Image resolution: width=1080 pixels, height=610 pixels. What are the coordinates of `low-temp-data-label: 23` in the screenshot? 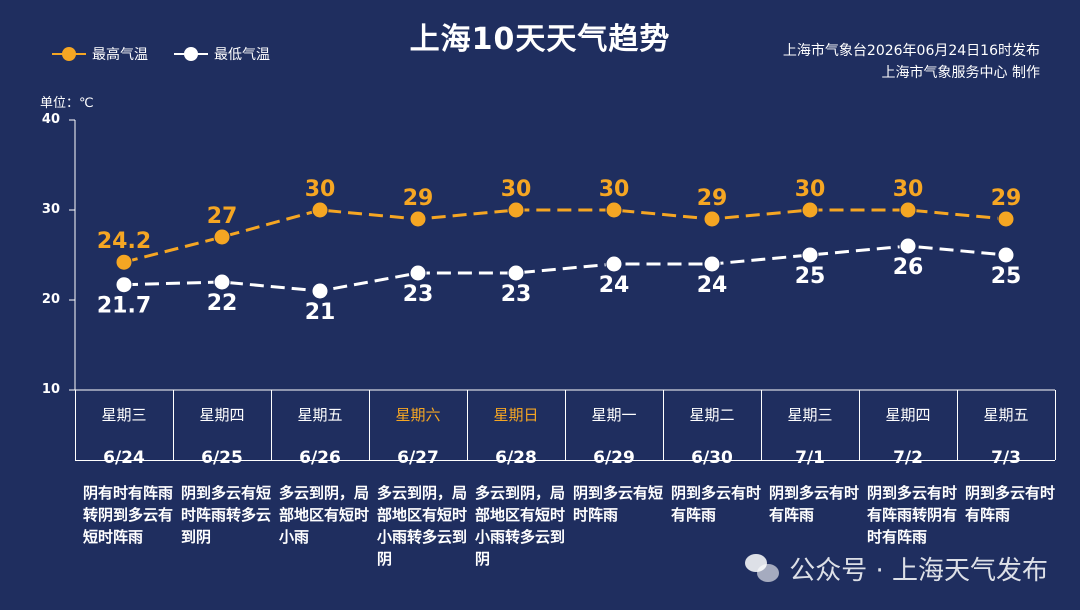 It's located at (418, 294).